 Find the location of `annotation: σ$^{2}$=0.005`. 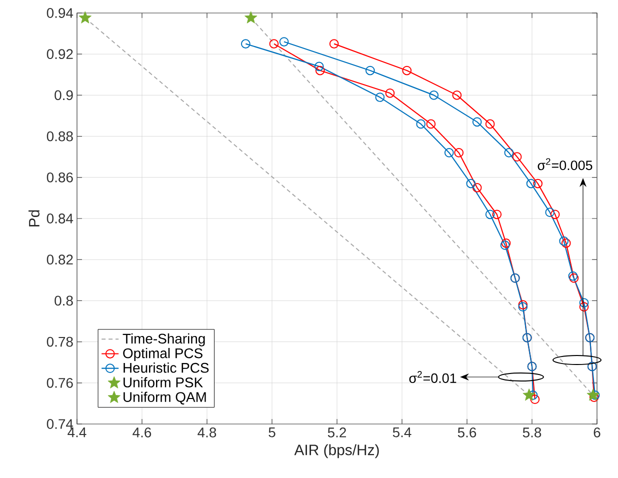

annotation: σ$^{2}$=0.005 is located at coordinates (565, 164).